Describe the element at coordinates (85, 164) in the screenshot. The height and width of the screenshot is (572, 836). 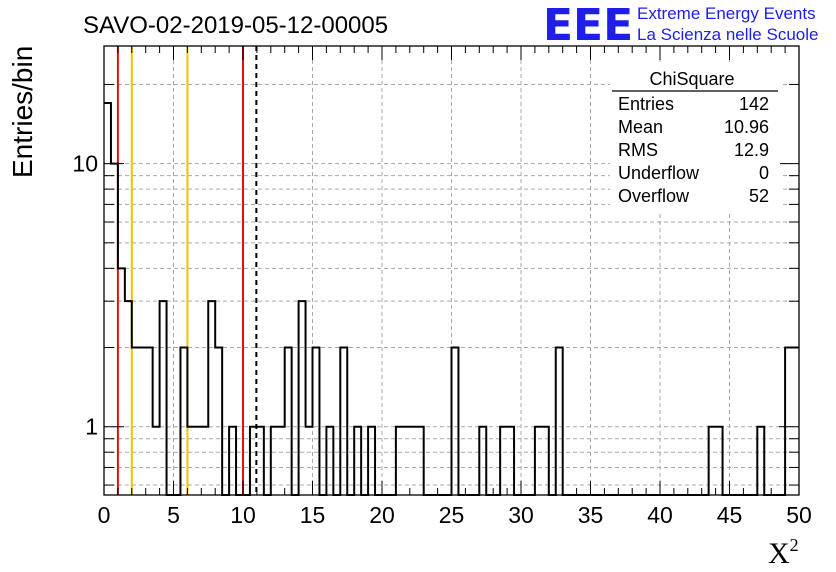
I see `y-tick-label: 10` at that location.